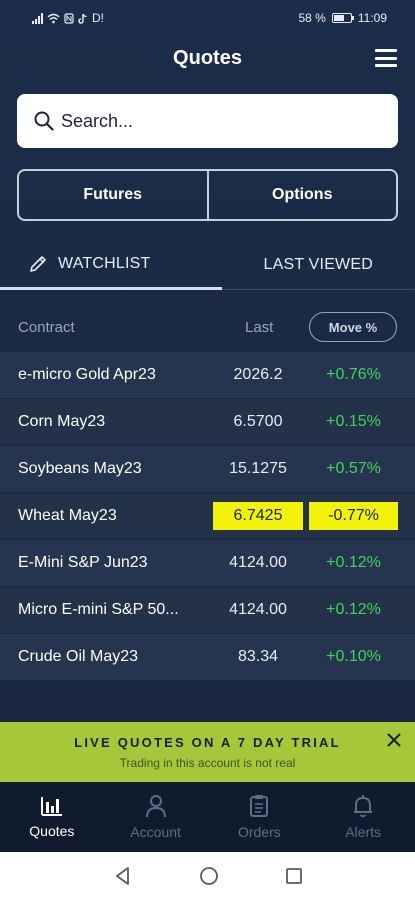 The image size is (415, 900). I want to click on options-button: Options, so click(301, 195).